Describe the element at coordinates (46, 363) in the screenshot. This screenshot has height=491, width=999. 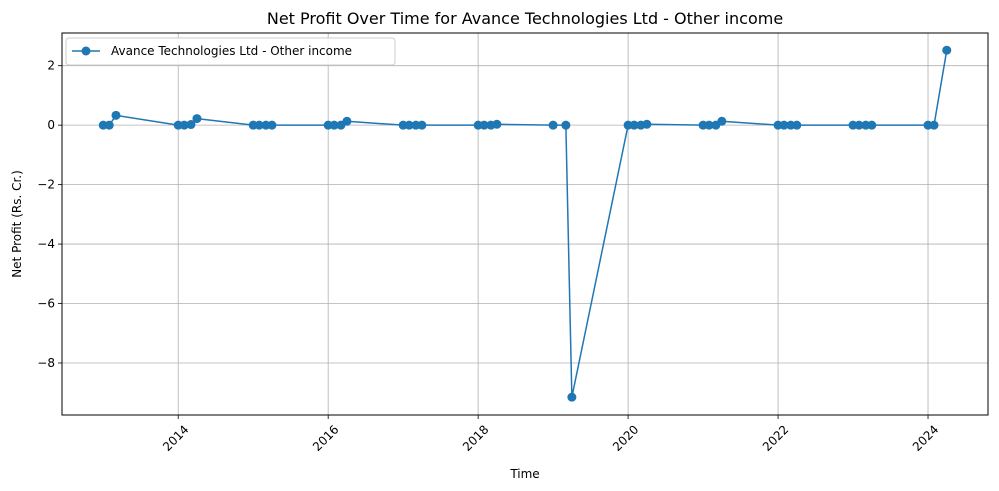
I see `y-tick-label: −8` at that location.